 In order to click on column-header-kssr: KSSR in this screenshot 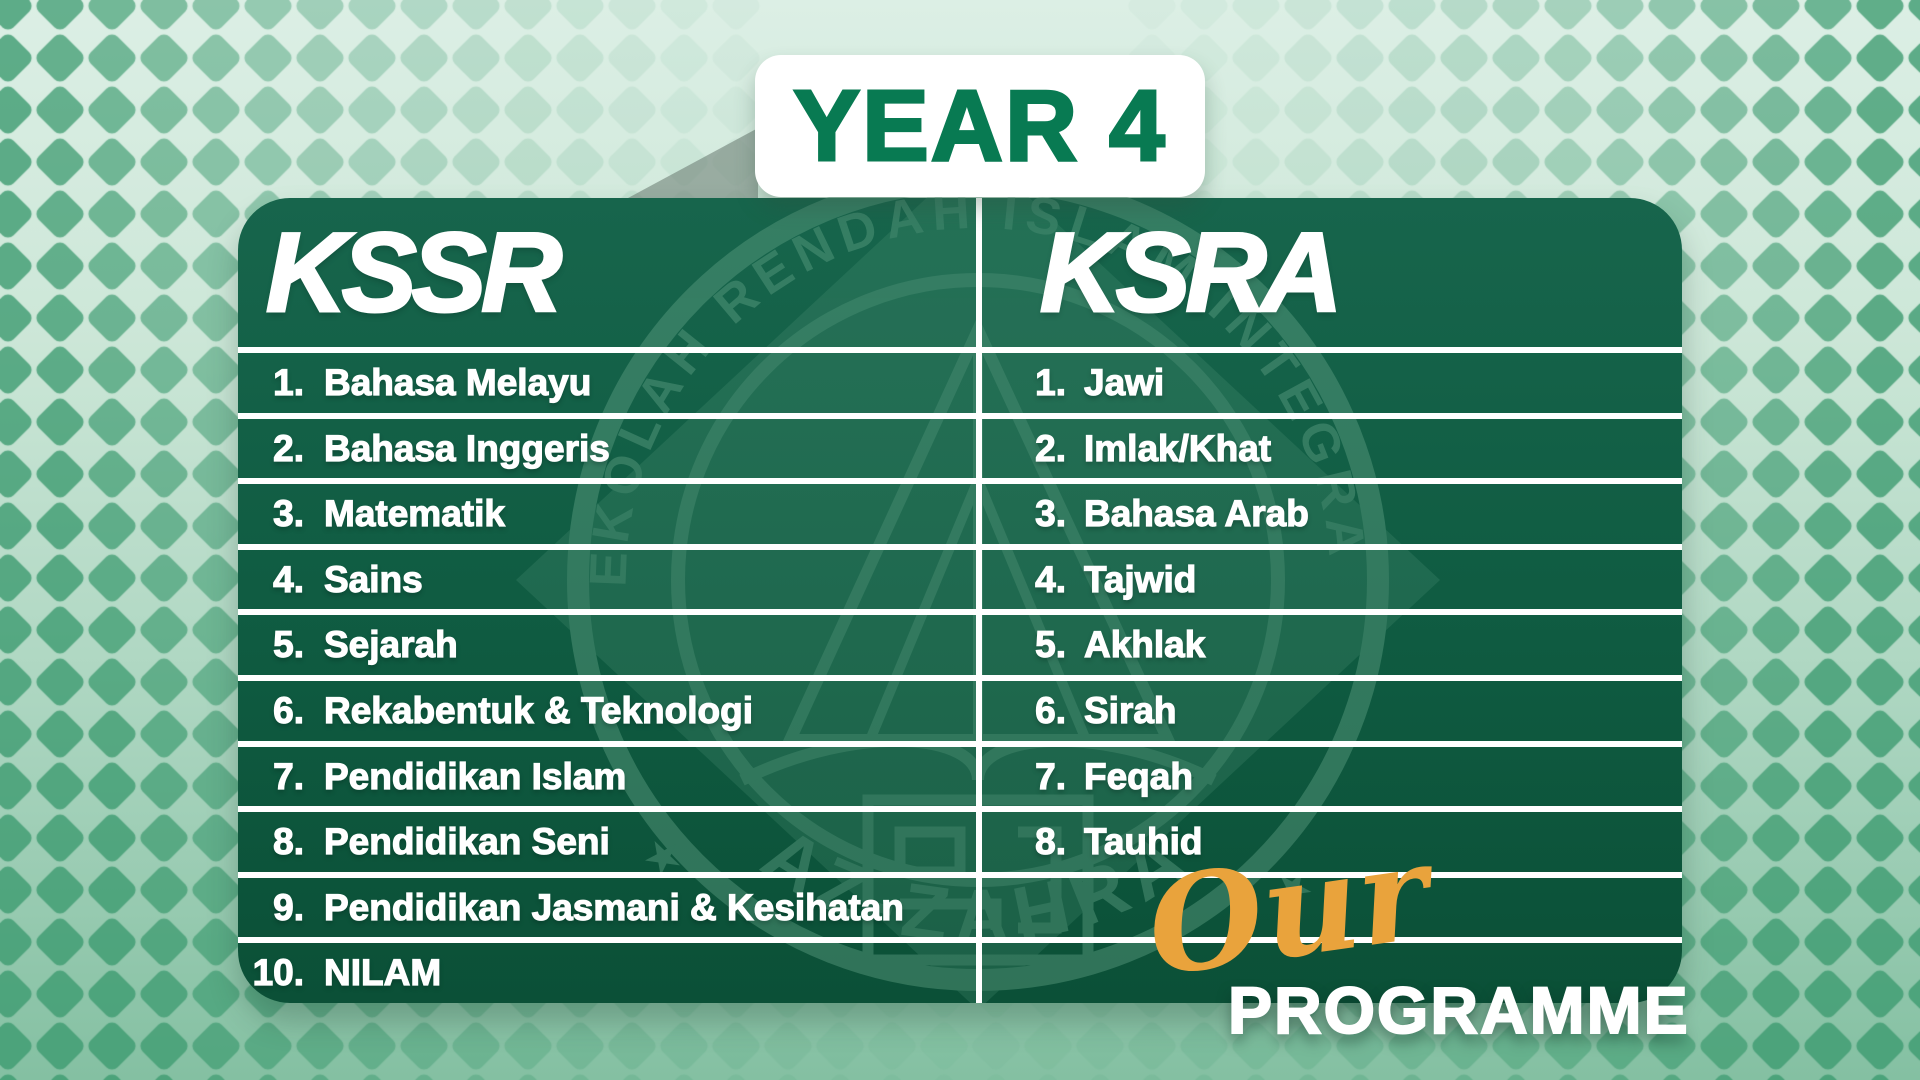, I will do `click(413, 272)`.